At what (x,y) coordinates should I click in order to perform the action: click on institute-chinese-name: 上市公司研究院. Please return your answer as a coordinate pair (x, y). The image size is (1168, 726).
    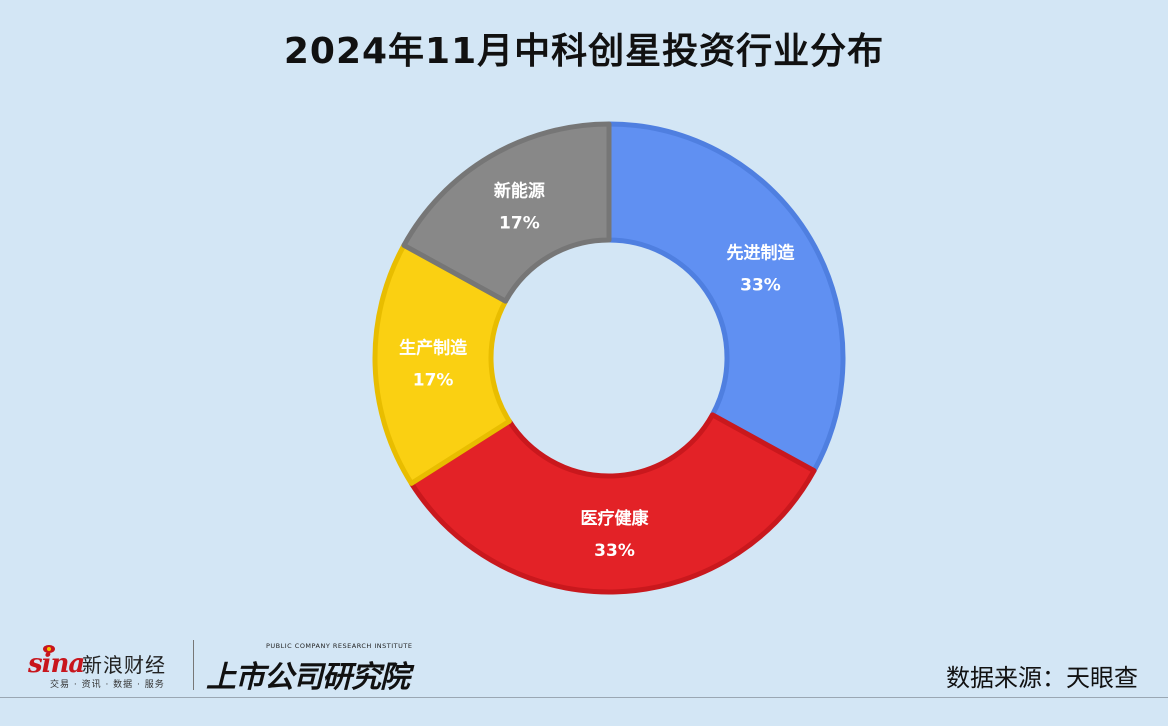
    Looking at the image, I should click on (308, 677).